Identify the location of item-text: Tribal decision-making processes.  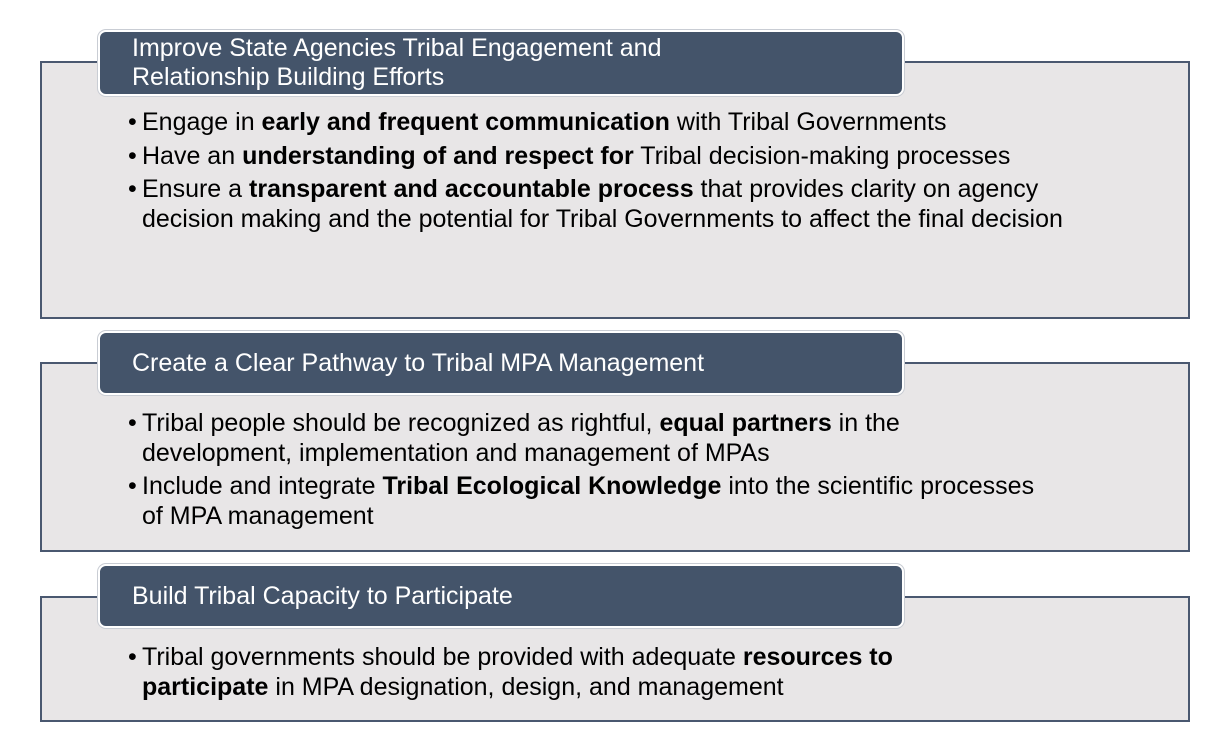
(822, 155).